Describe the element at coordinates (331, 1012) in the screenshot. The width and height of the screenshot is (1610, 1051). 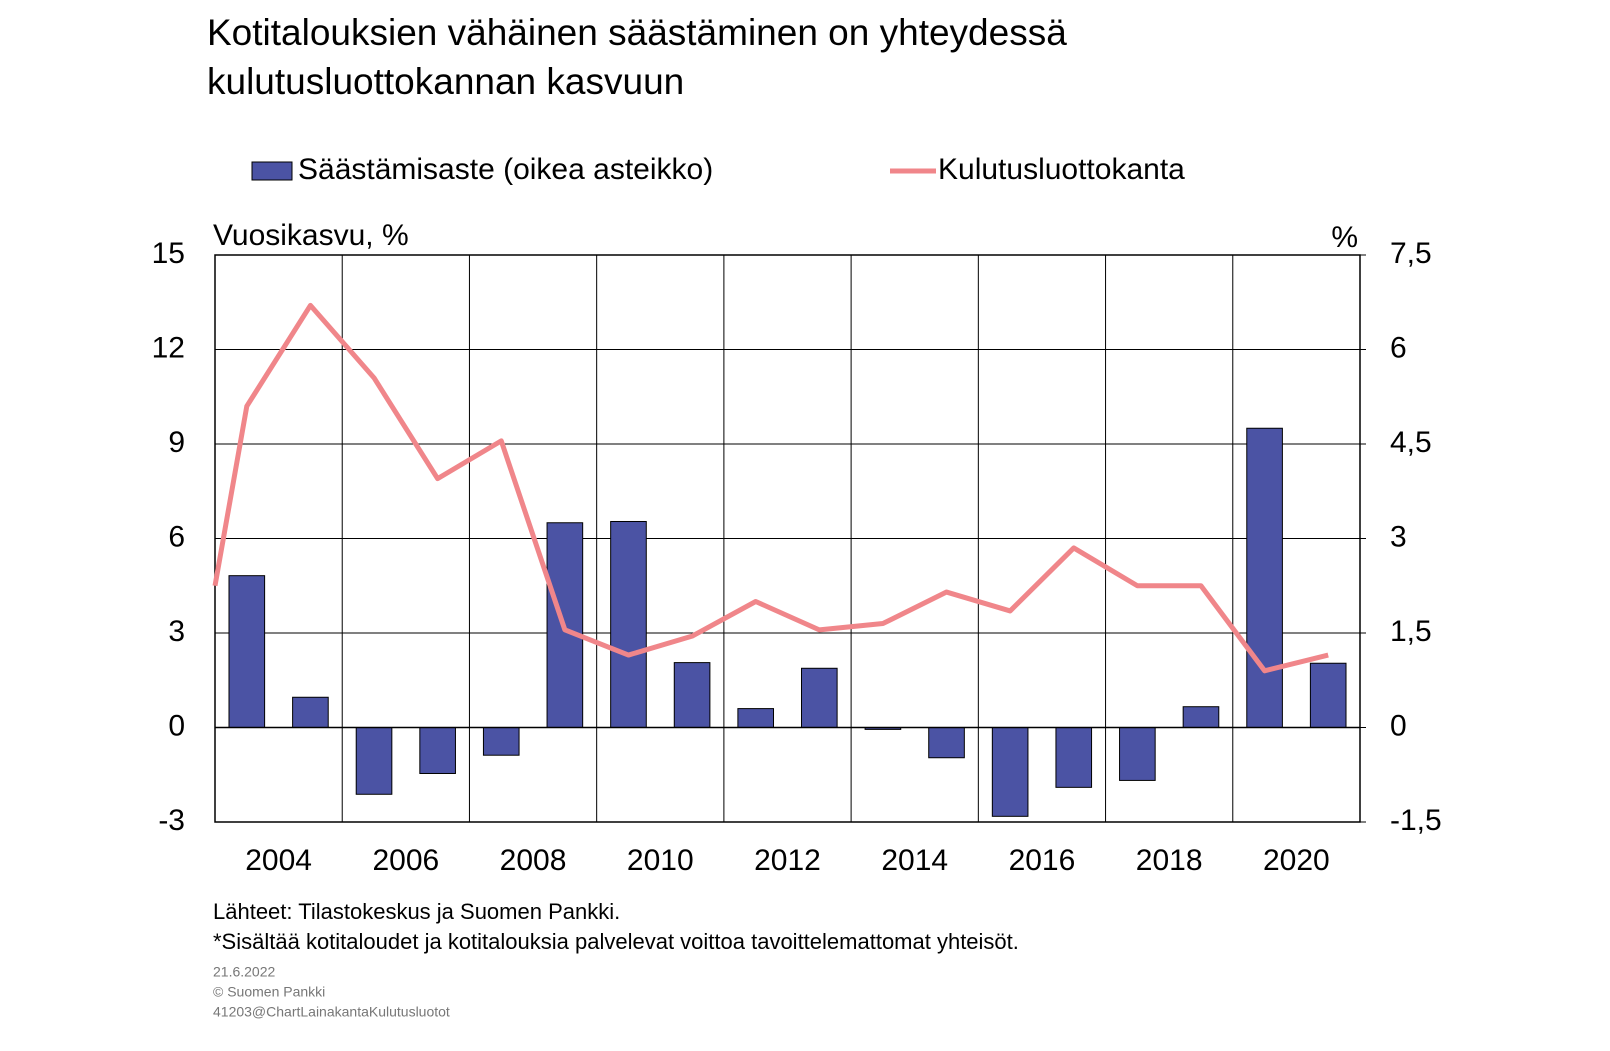
I see `chart-code: 41203@ChartLainakantaKulutusluotot` at that location.